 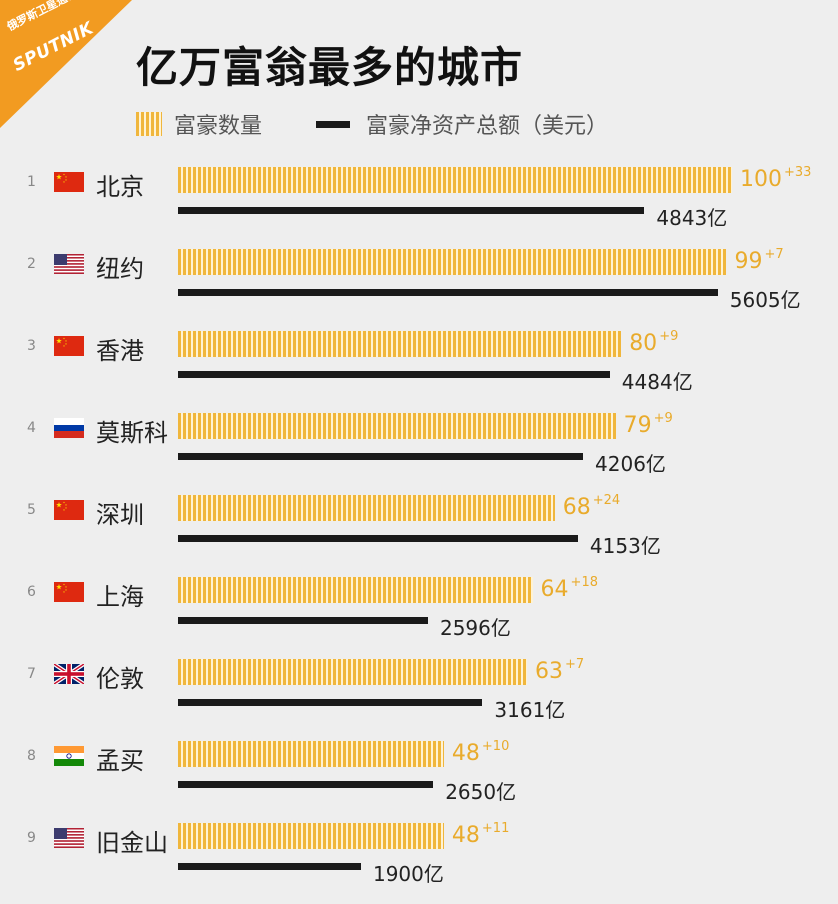 What do you see at coordinates (481, 792) in the screenshot?
I see `worth-value-label: 2650亿` at bounding box center [481, 792].